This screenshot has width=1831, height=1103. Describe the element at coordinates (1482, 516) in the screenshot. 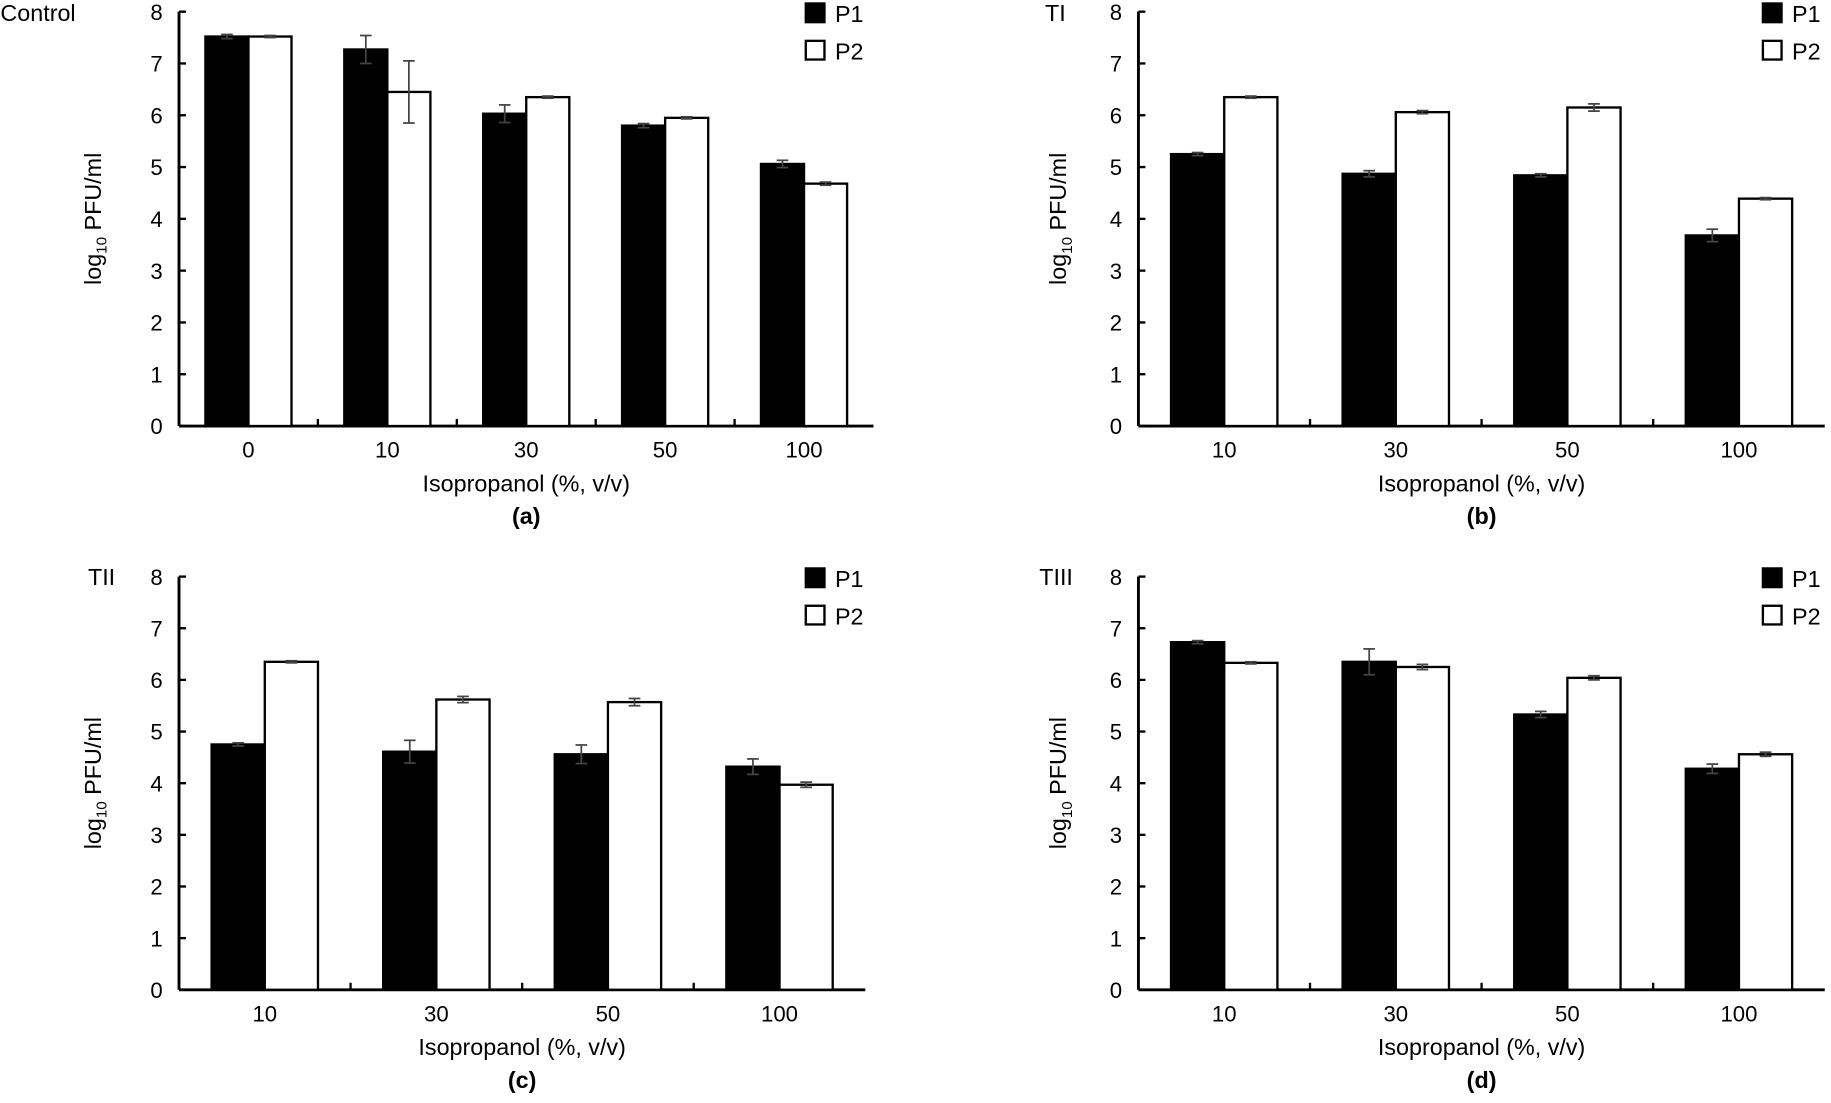

I see `panel-label: (b)` at that location.